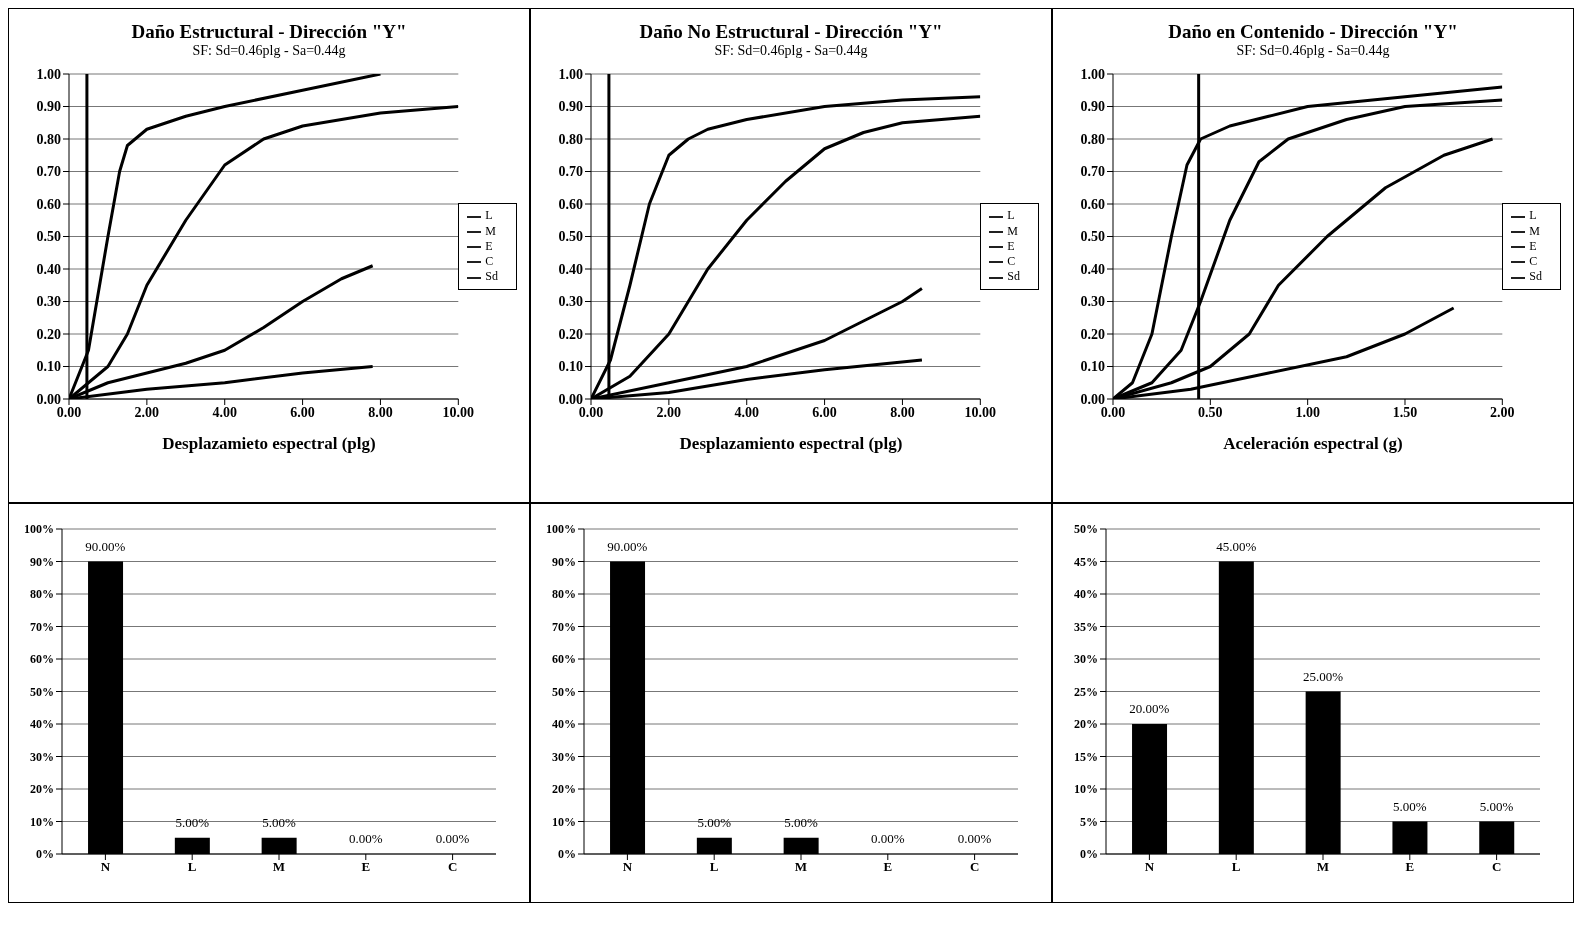 This screenshot has height=926, width=1583. What do you see at coordinates (561, 529) in the screenshot?
I see `y-tick-label: 100%` at bounding box center [561, 529].